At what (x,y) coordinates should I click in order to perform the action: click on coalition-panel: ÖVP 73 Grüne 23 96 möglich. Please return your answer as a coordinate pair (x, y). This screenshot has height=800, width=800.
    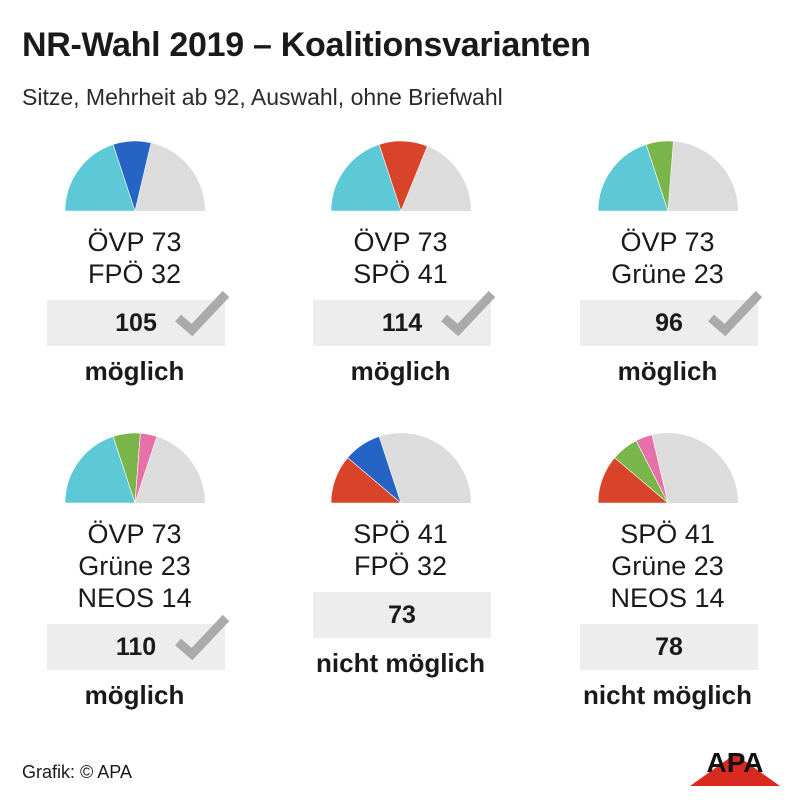
    Looking at the image, I should click on (667, 295).